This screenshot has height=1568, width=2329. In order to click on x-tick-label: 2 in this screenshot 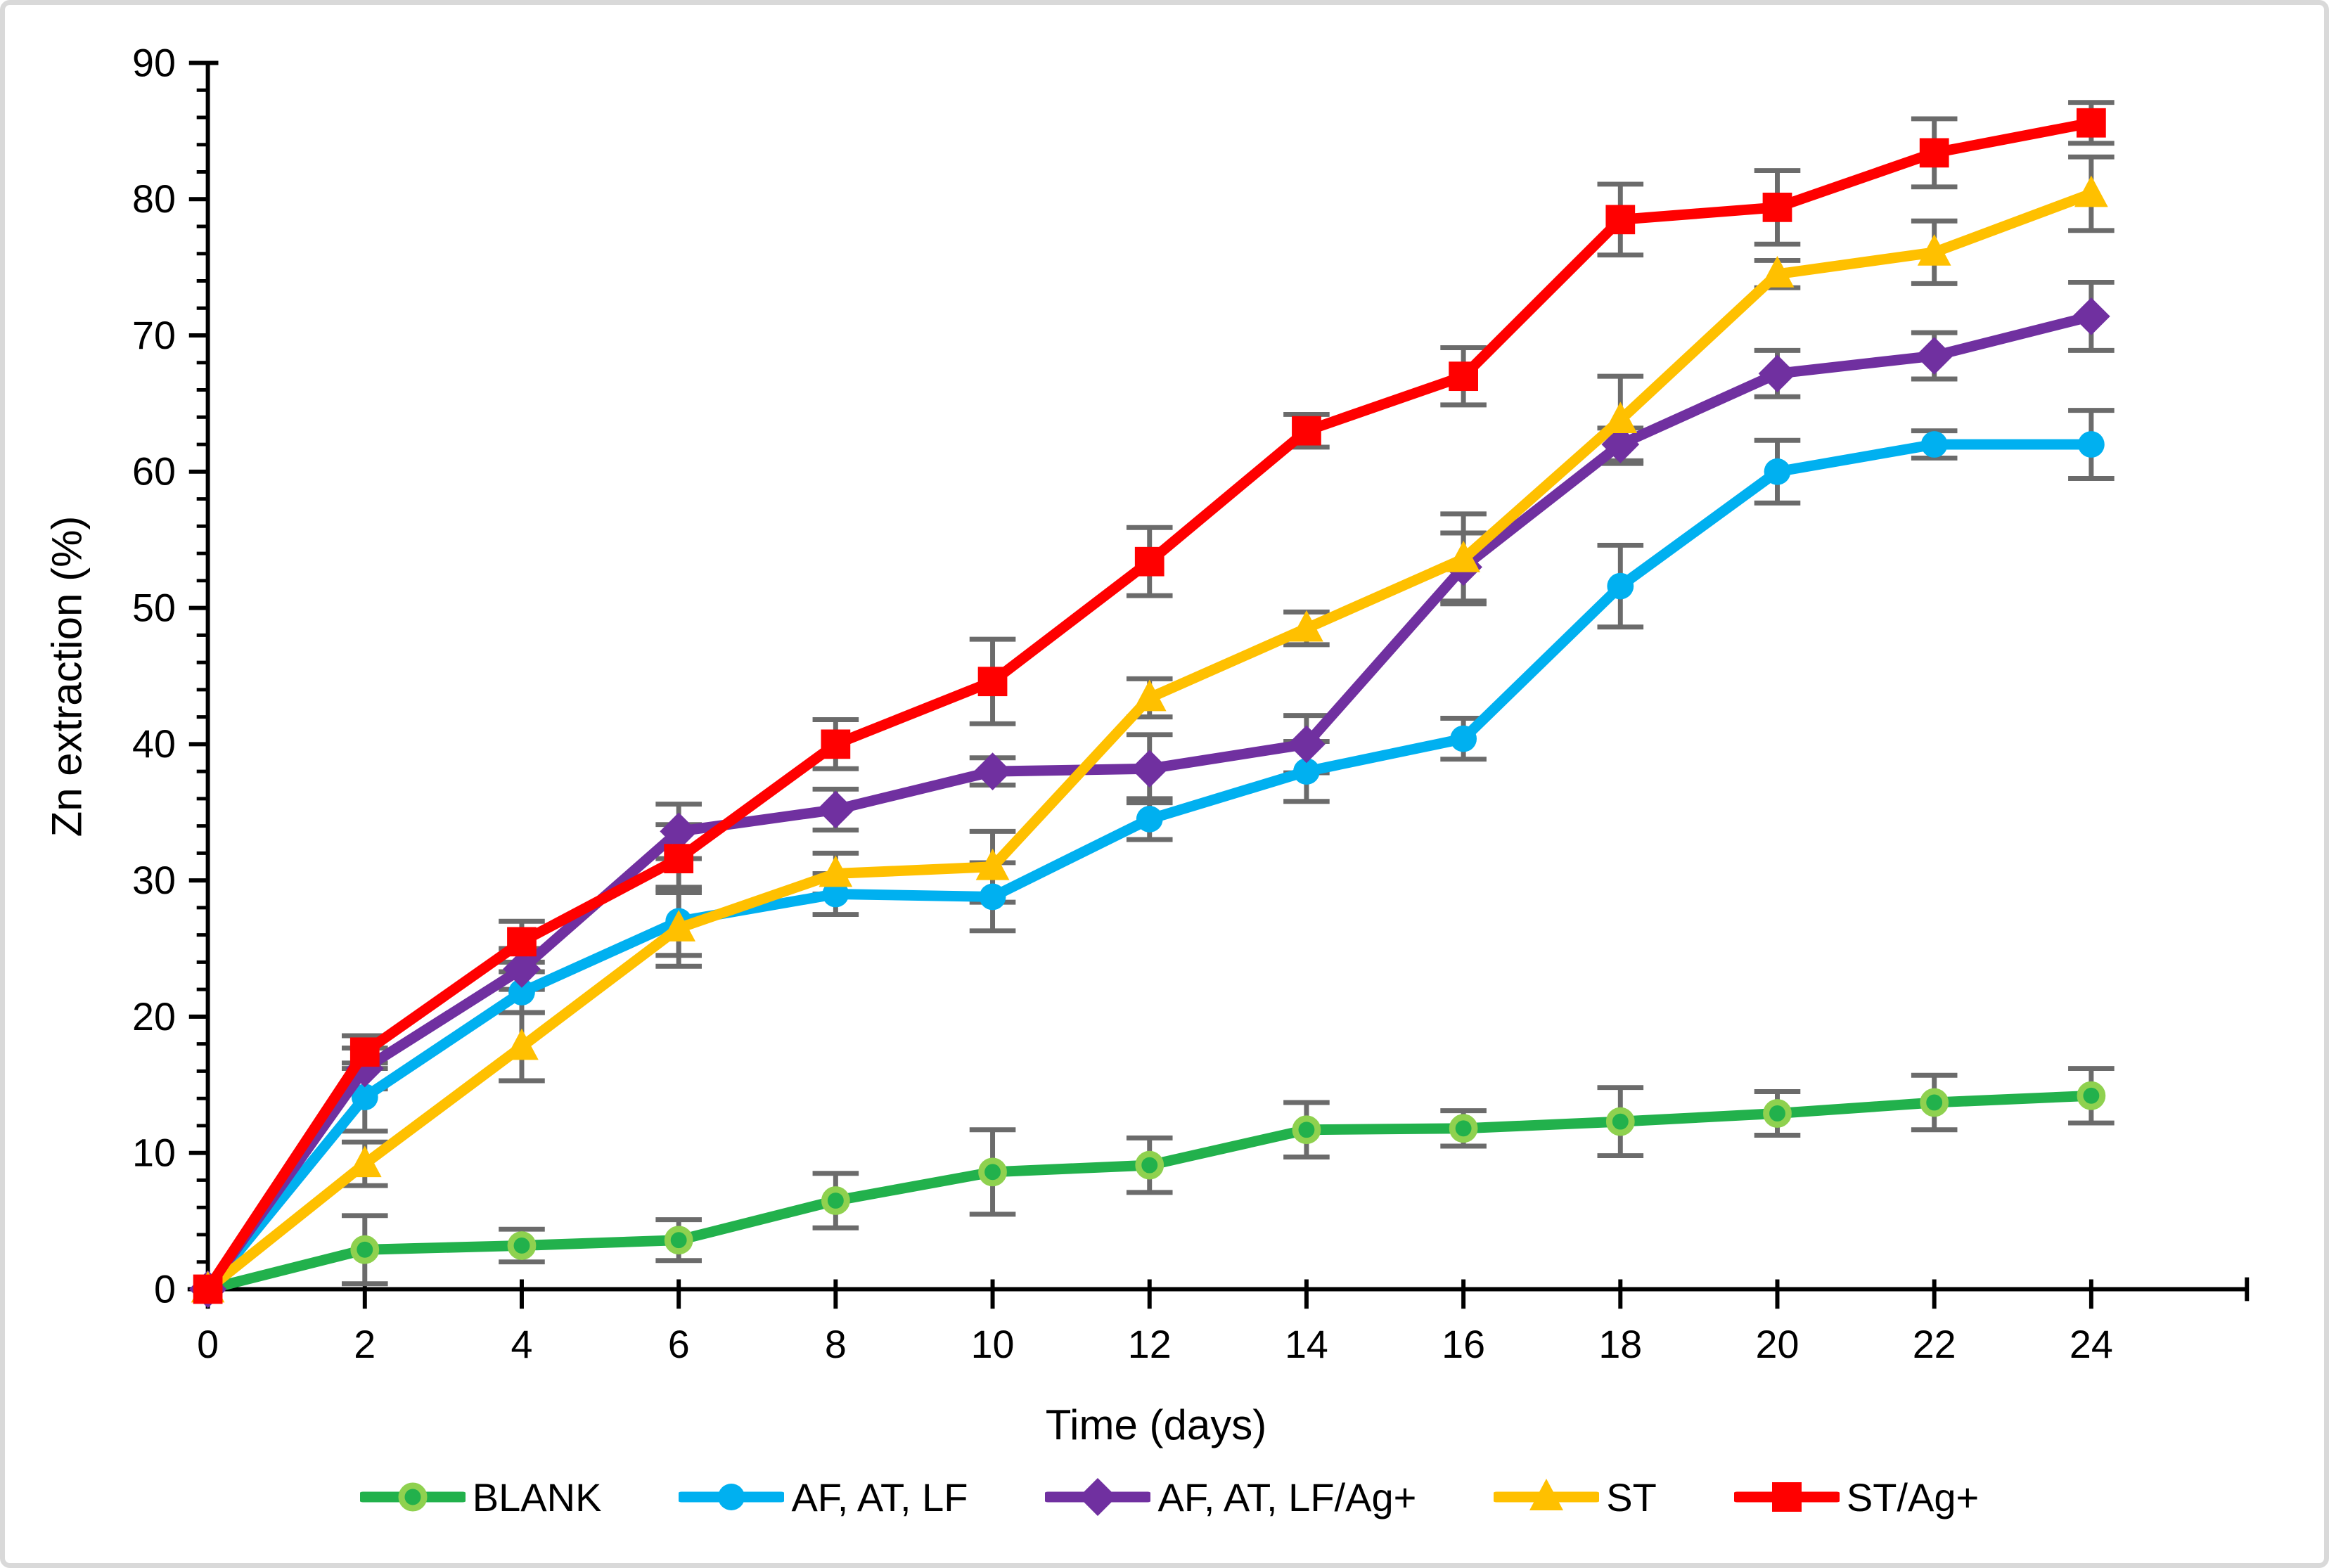, I will do `click(365, 1344)`.